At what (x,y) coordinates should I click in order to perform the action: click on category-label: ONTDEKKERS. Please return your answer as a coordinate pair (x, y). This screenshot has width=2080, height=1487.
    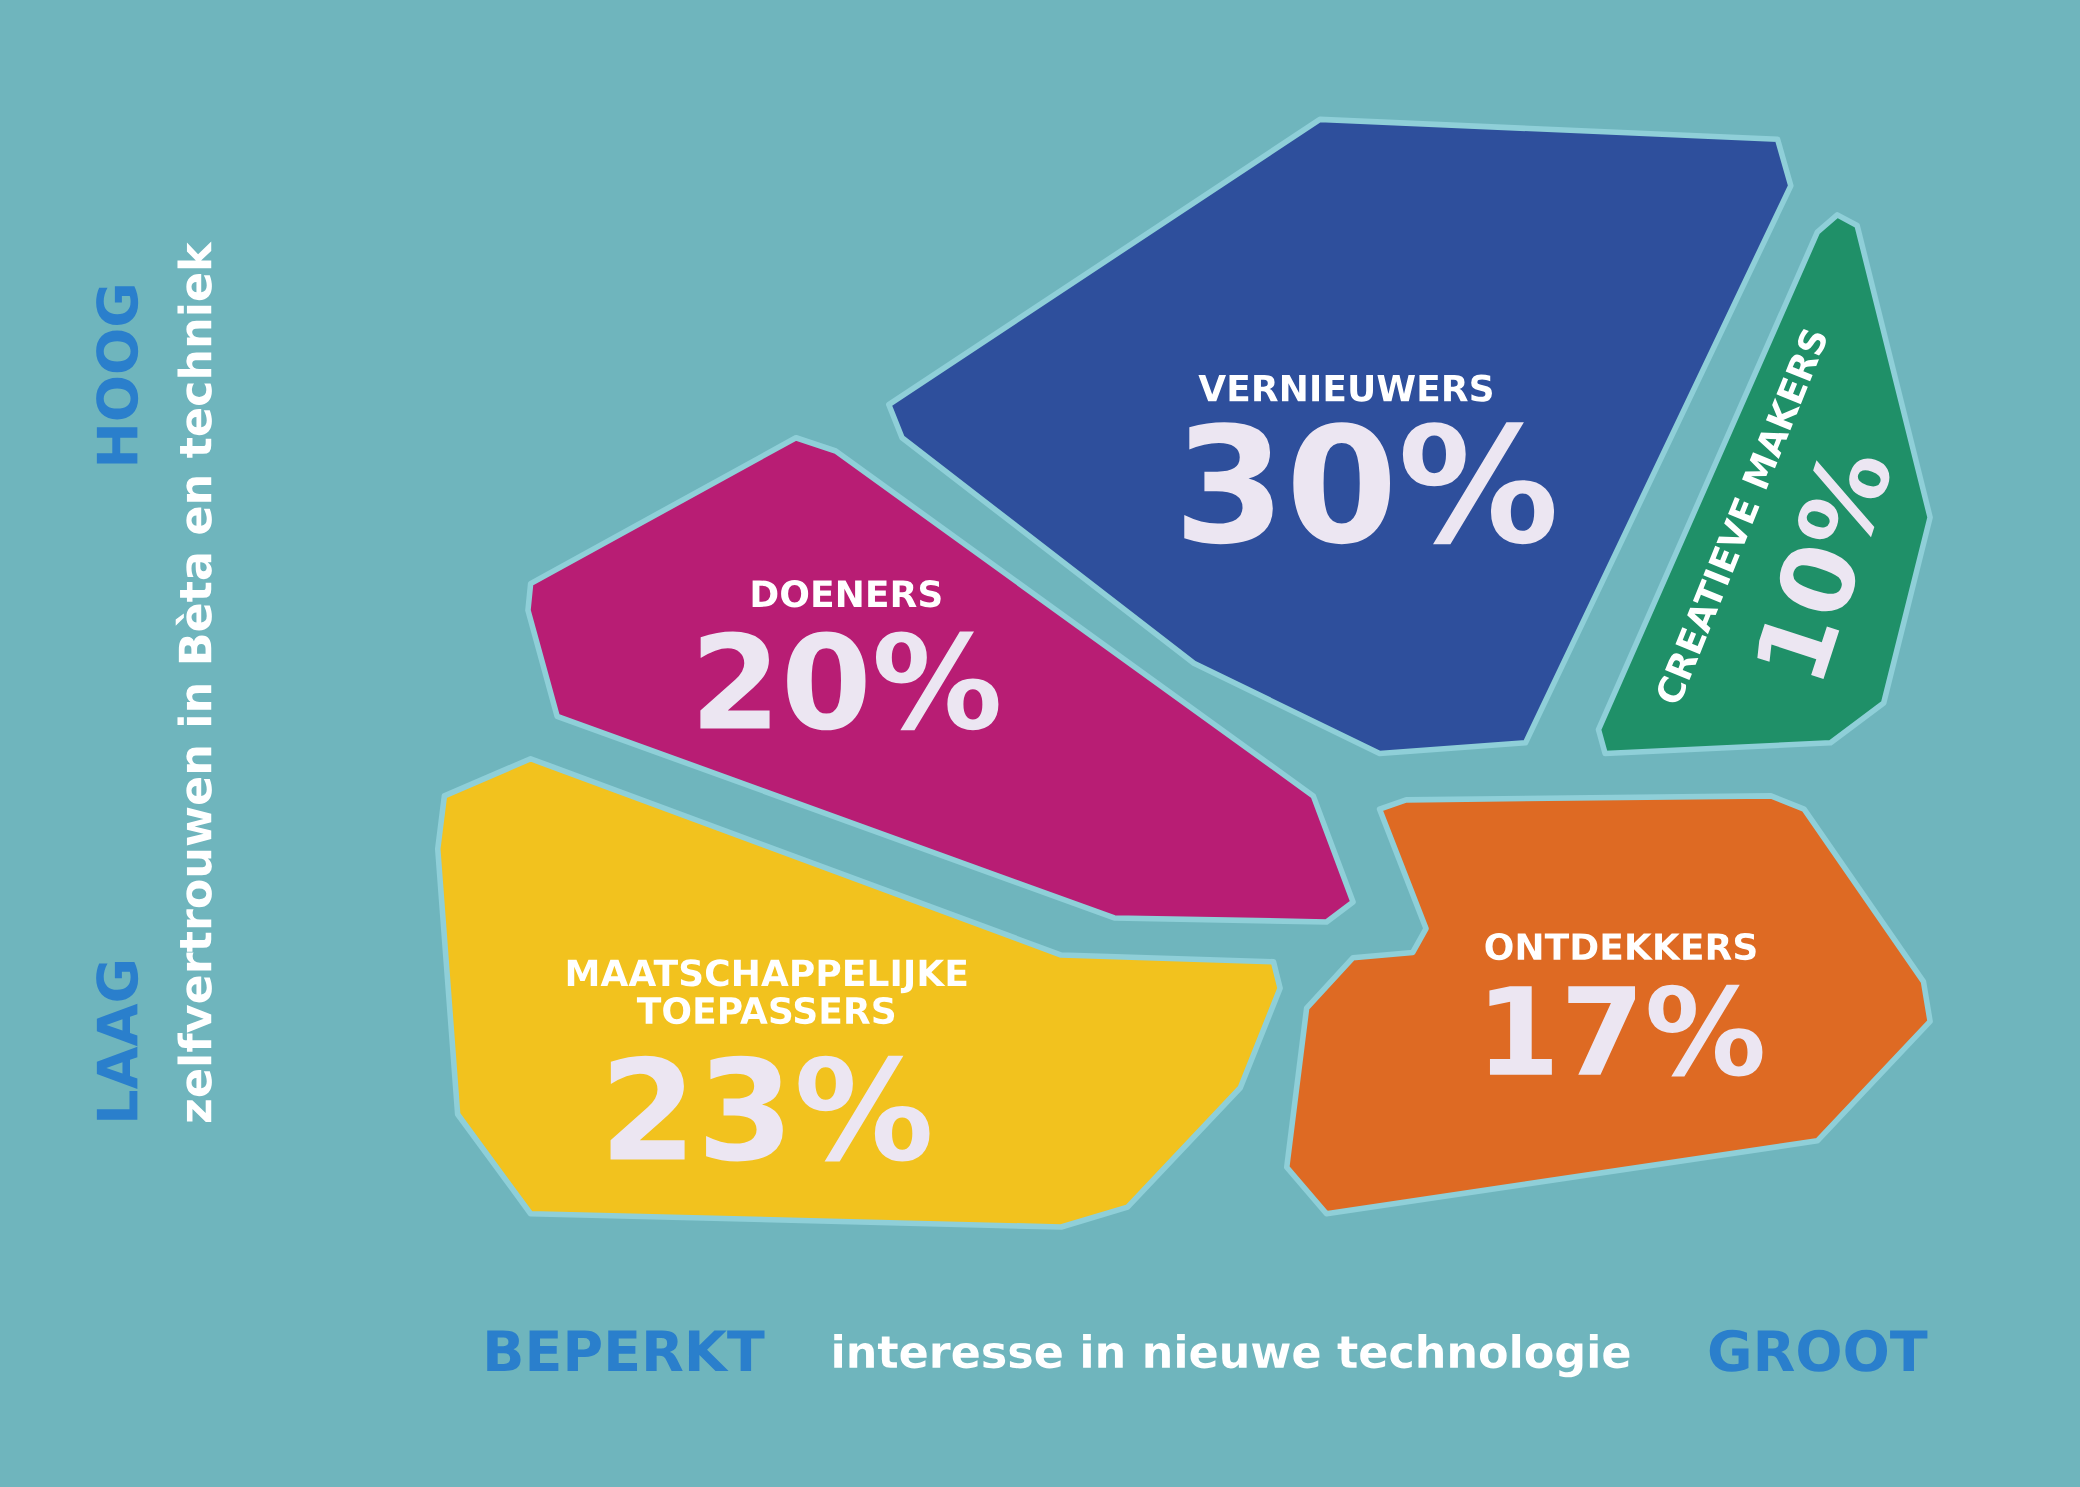
    Looking at the image, I should click on (1620, 946).